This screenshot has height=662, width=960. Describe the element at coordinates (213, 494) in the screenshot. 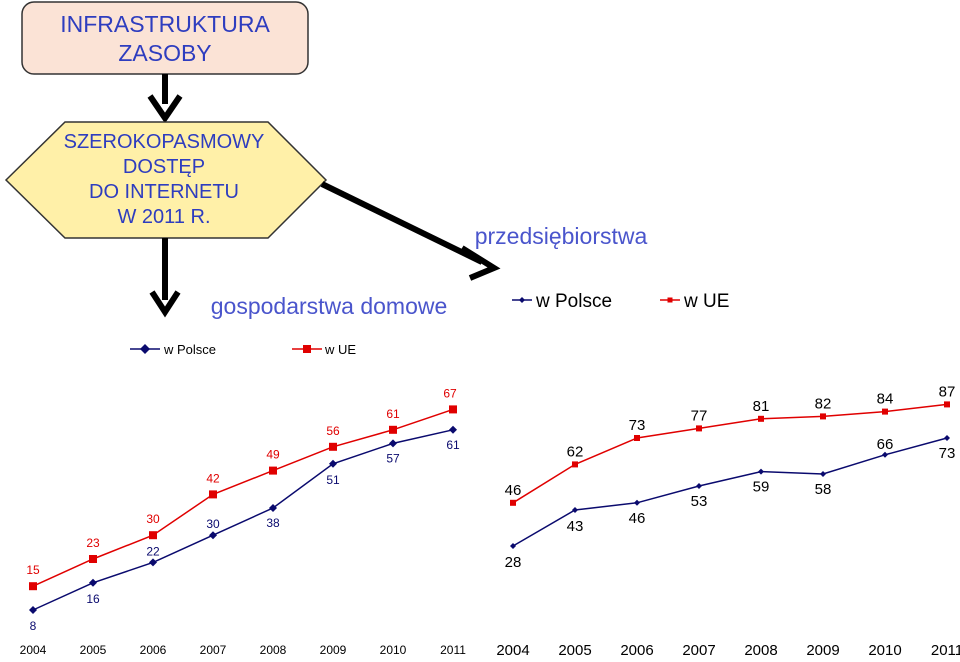

I see `point-households-eu-2007` at that location.